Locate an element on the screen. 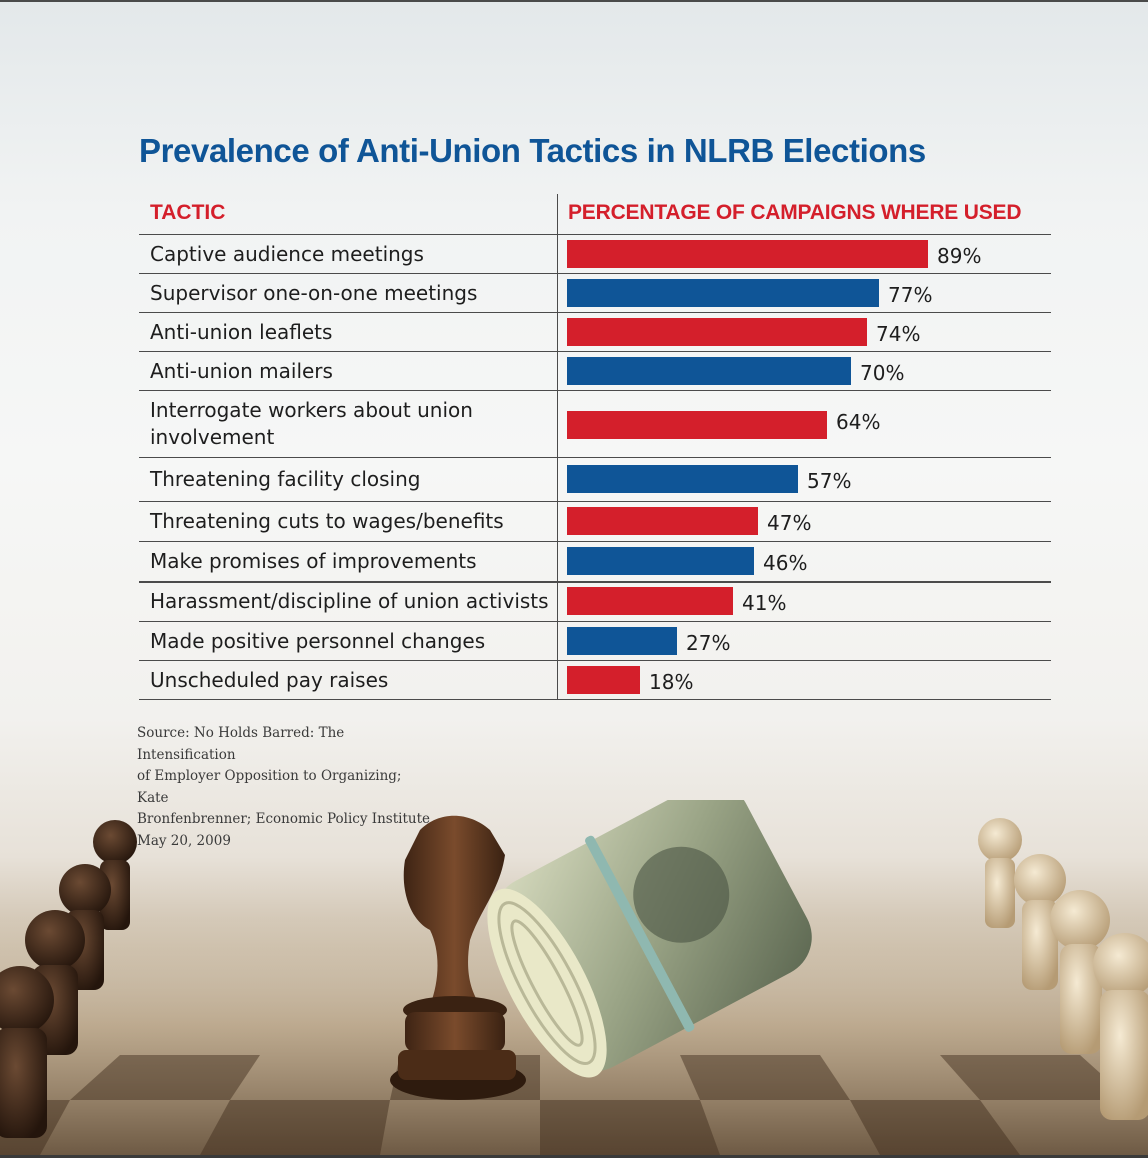  value-label: 47% is located at coordinates (789, 523).